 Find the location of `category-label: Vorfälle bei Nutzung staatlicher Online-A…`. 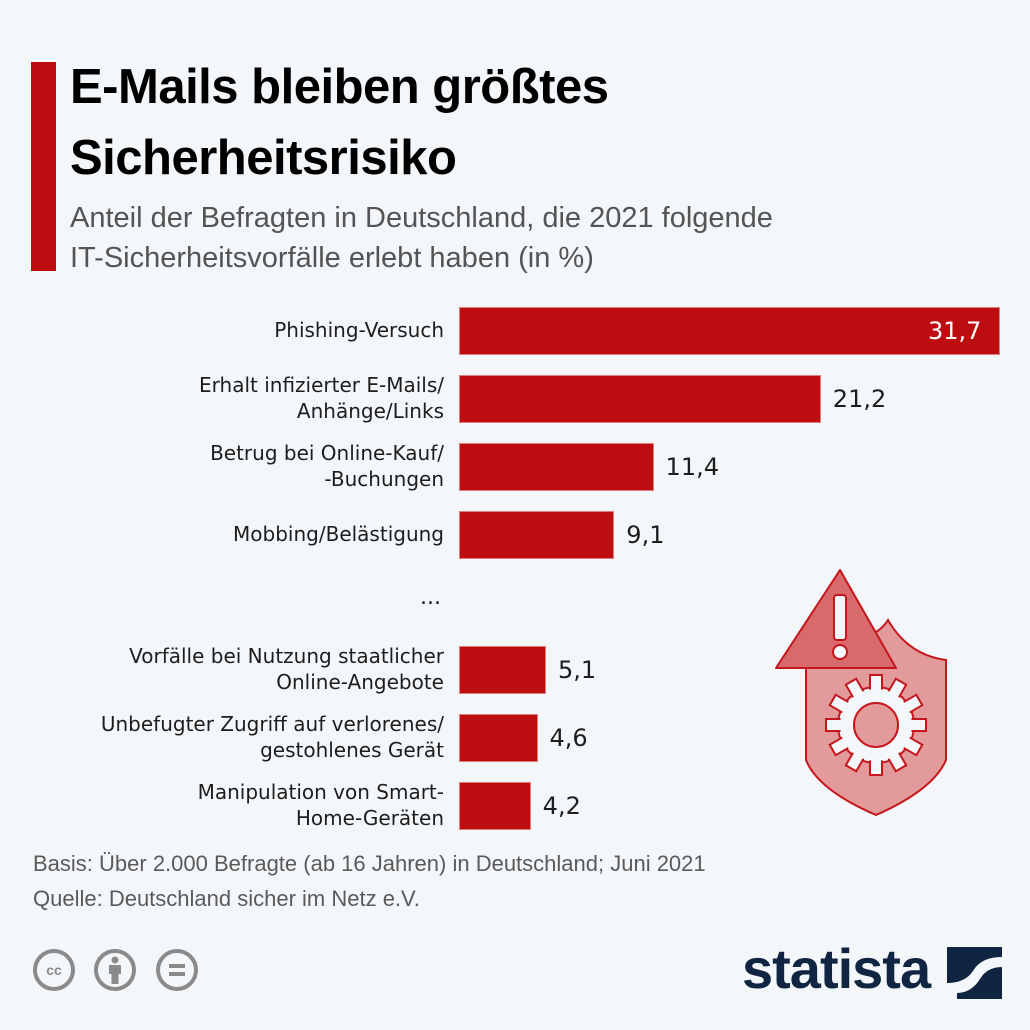

category-label: Vorfälle bei Nutzung staatlicher Online-A… is located at coordinates (224, 669).